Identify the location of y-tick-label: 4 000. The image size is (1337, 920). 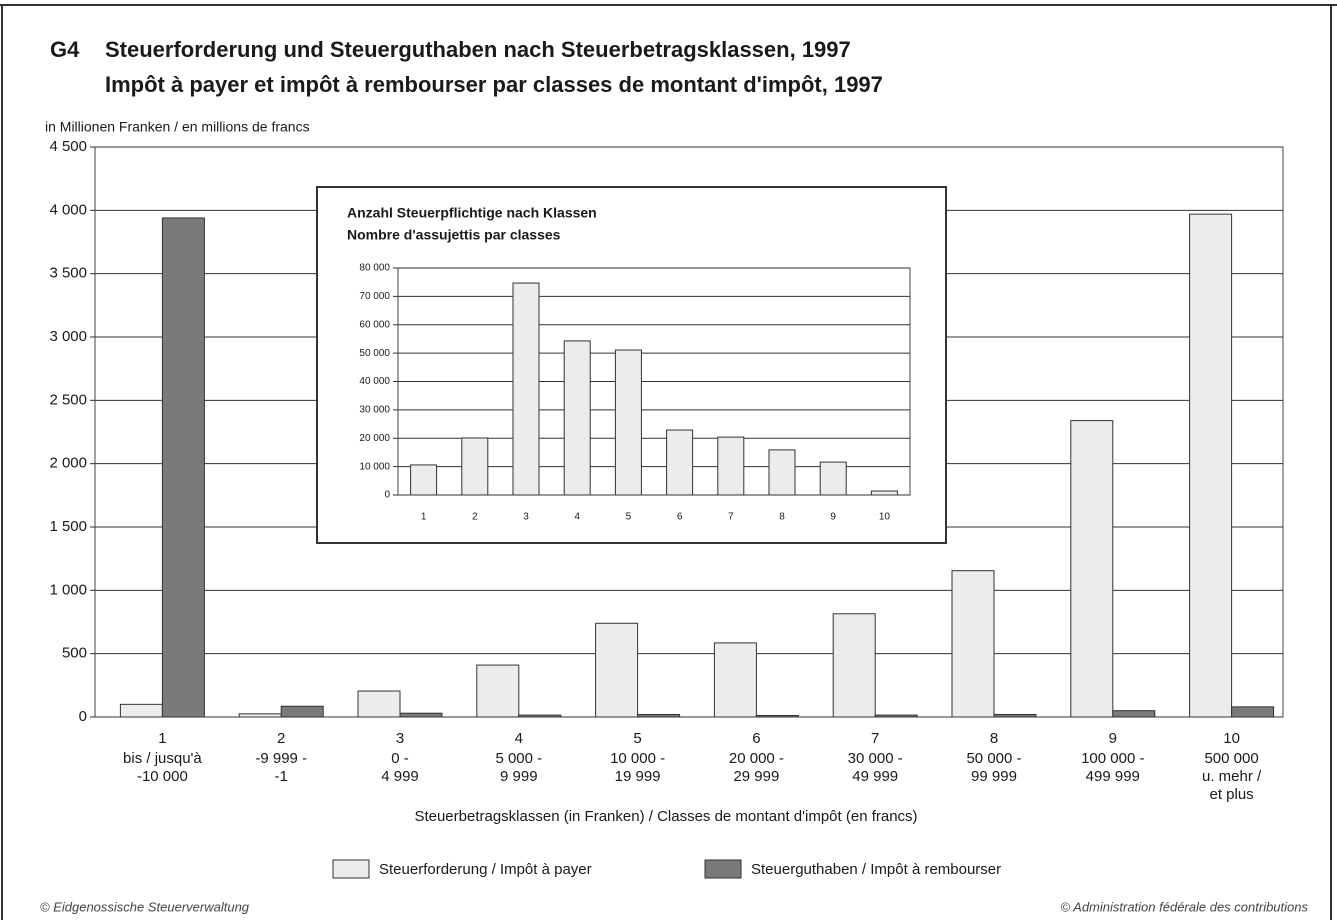
(68, 209).